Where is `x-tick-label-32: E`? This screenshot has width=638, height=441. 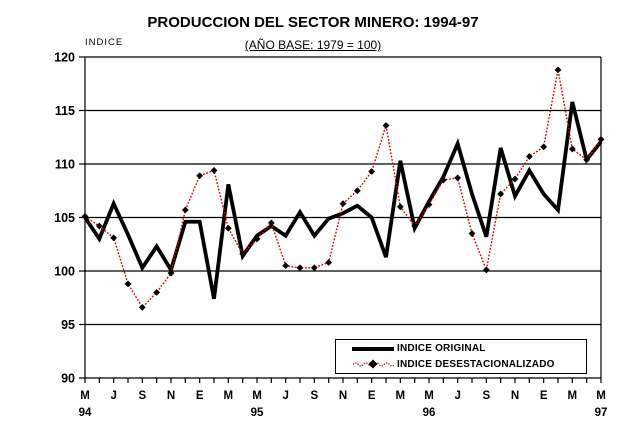 x-tick-label-32: E is located at coordinates (544, 396).